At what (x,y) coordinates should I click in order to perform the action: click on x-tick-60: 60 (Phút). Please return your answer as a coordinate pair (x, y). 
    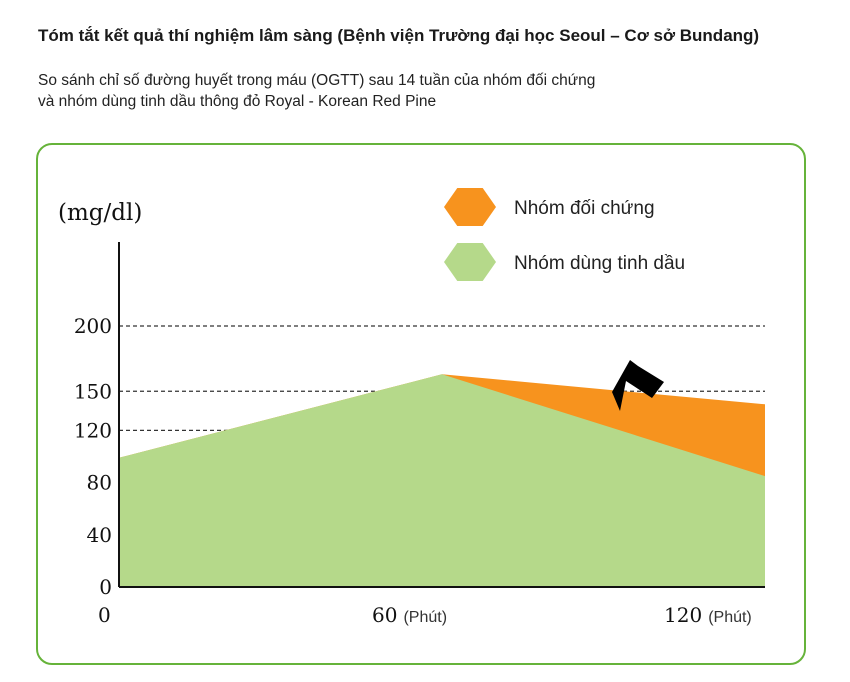
    Looking at the image, I should click on (409, 615).